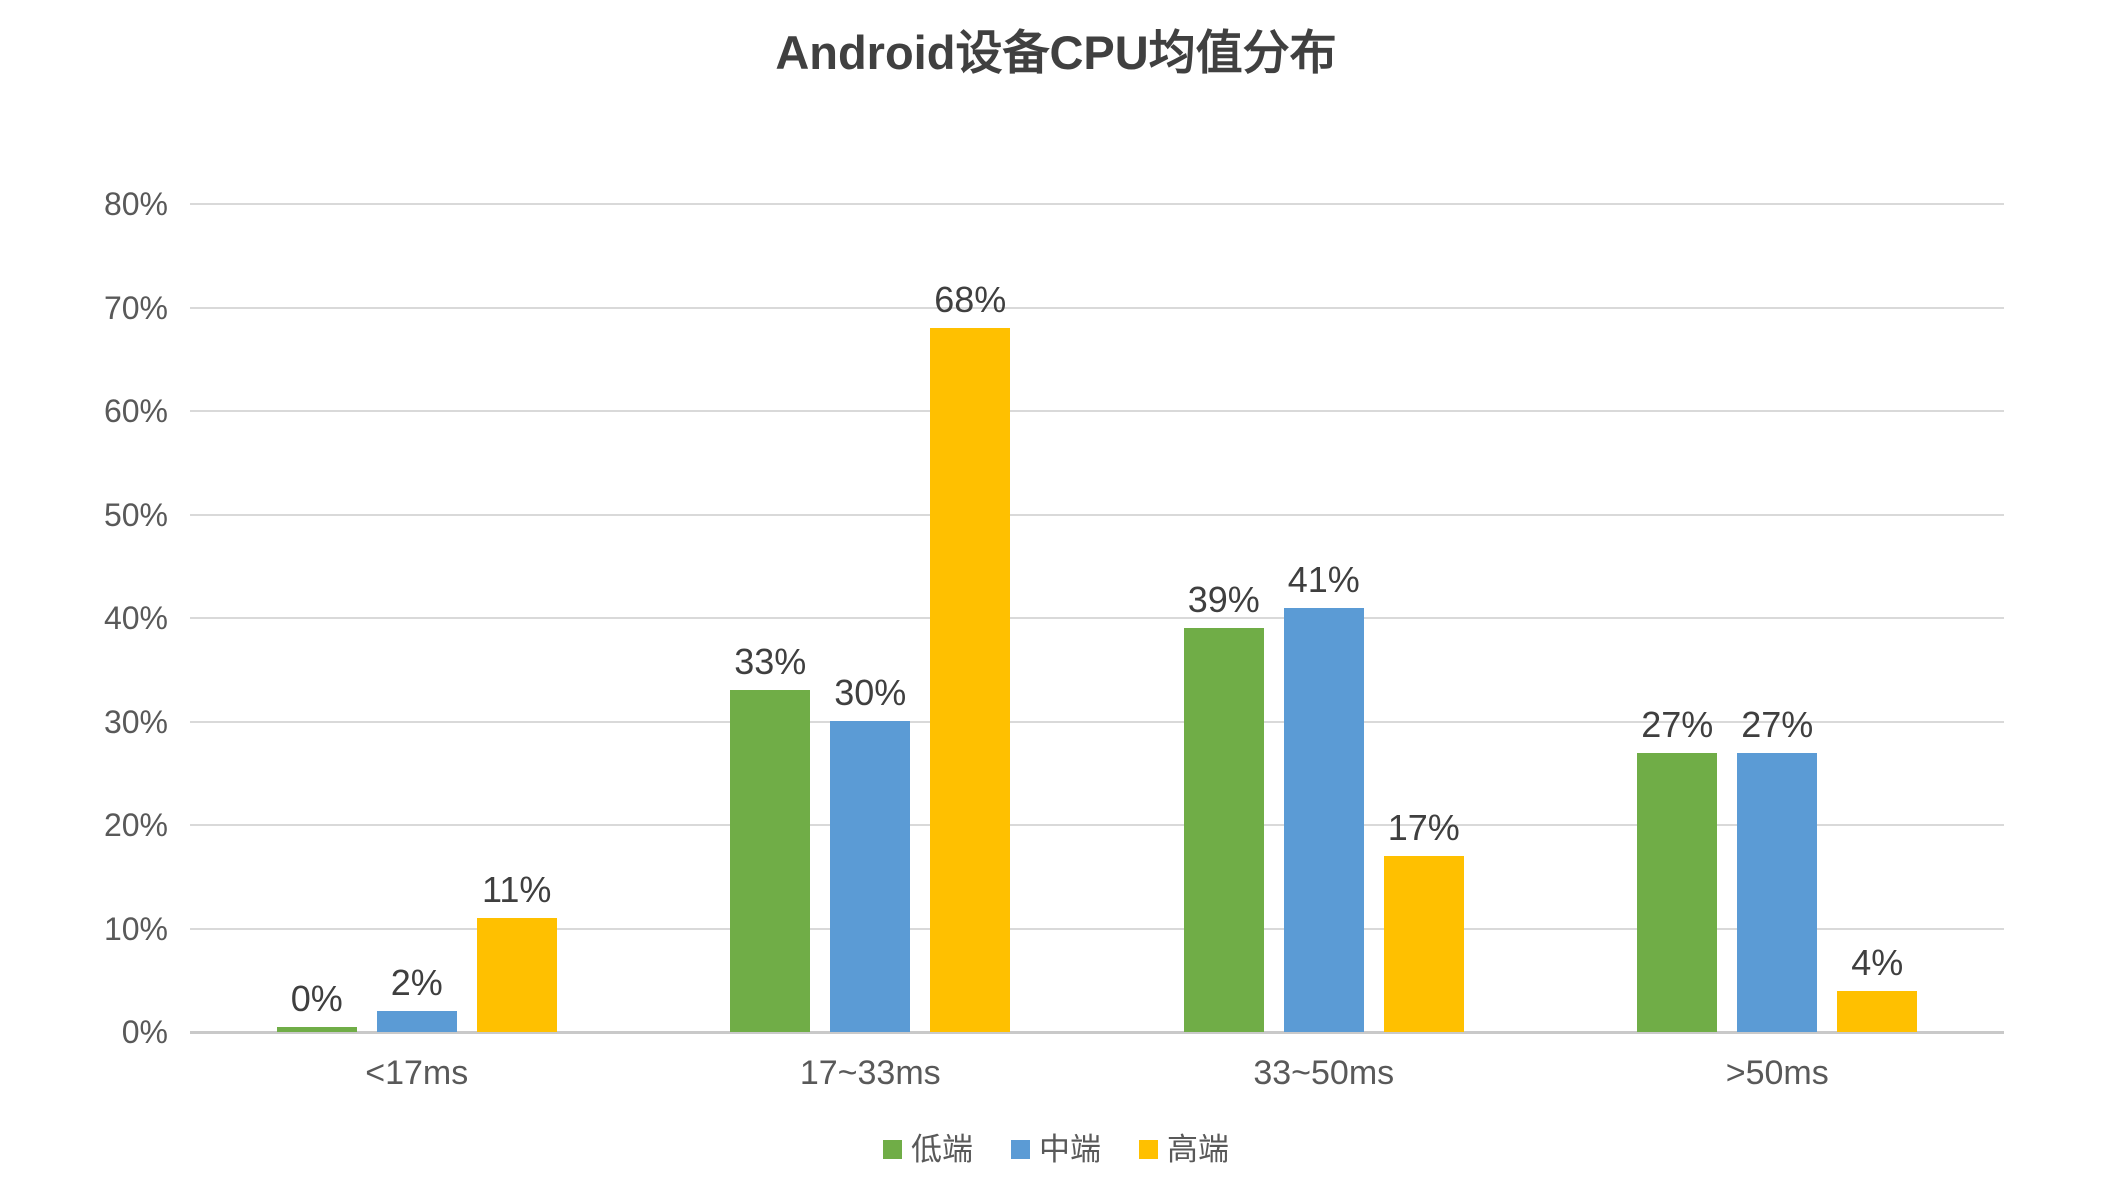  I want to click on gridline-50%, so click(1097, 514).